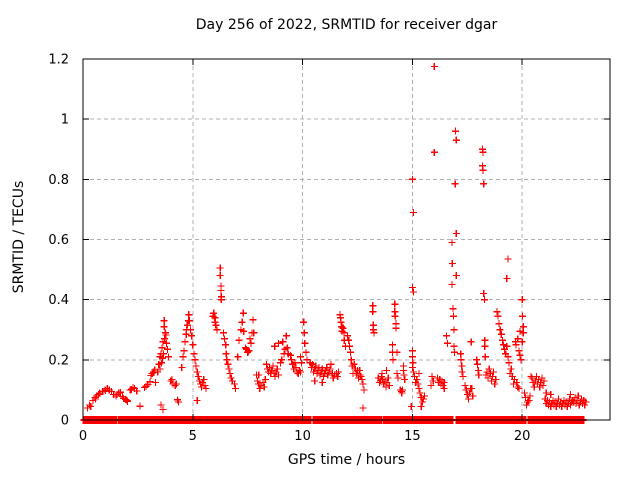 This screenshot has height=480, width=640. What do you see at coordinates (58, 180) in the screenshot?
I see `y-tick-label: 0.8` at bounding box center [58, 180].